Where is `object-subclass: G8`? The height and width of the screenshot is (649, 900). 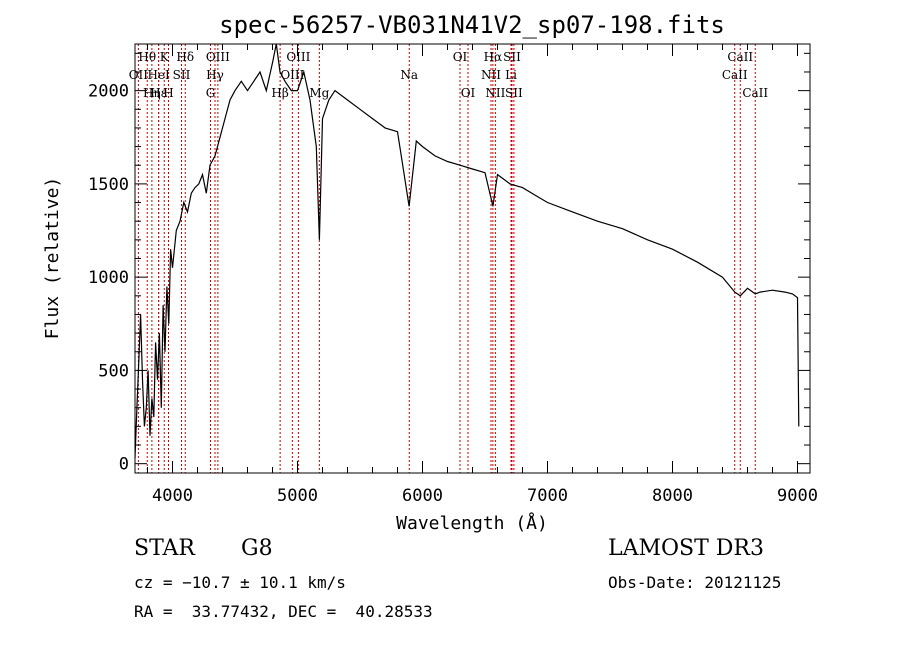 object-subclass: G8 is located at coordinates (257, 548).